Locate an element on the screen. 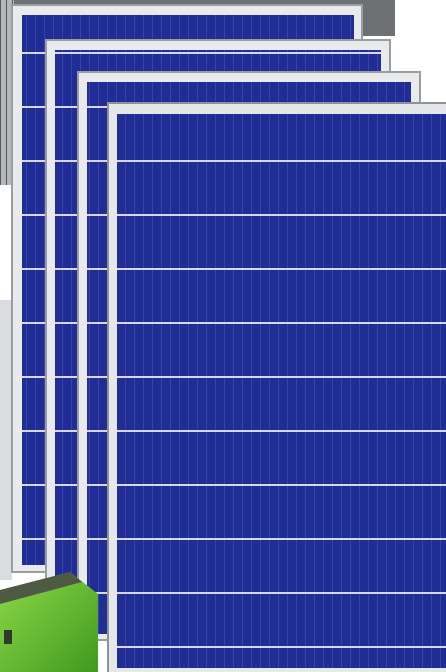 This screenshot has width=446, height=672. inverter is located at coordinates (49, 622).